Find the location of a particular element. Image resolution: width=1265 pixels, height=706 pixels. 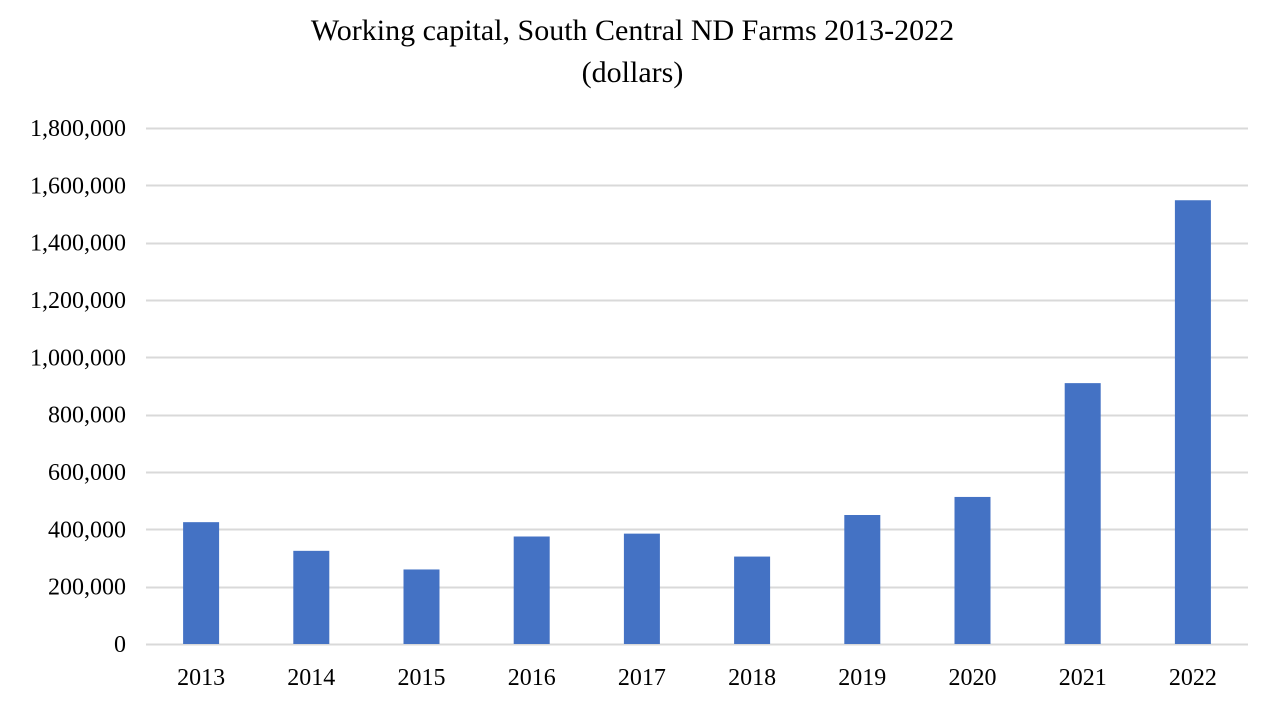

y-tick-label: 600,000 is located at coordinates (87, 473).